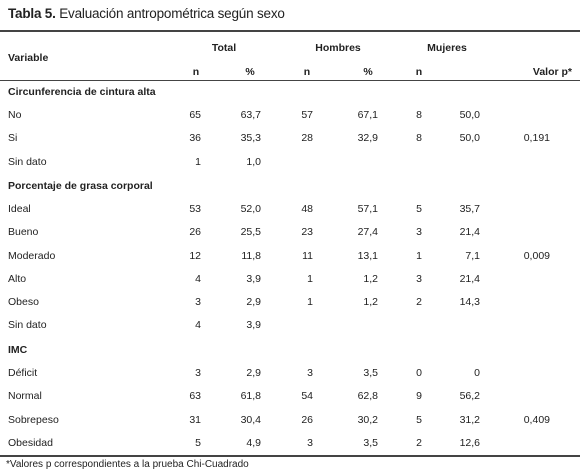 The width and height of the screenshot is (580, 475). I want to click on cell-hombres-n: 28, so click(307, 138).